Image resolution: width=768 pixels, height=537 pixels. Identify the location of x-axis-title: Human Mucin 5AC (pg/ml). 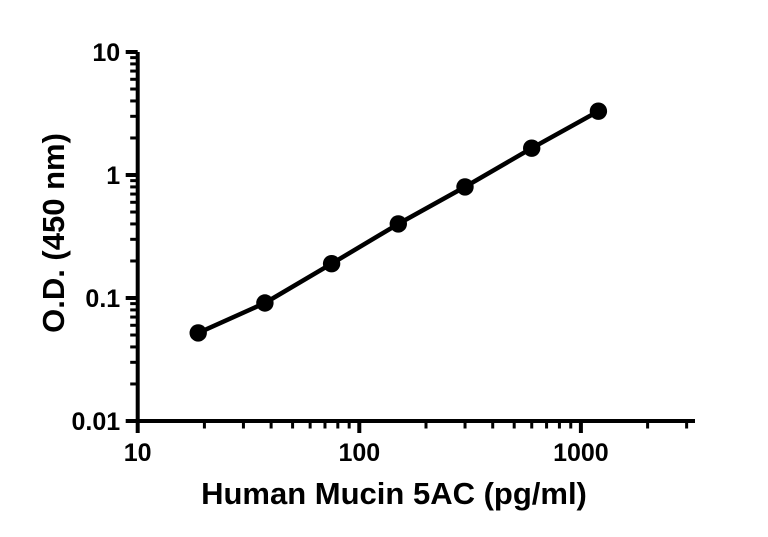
(394, 493).